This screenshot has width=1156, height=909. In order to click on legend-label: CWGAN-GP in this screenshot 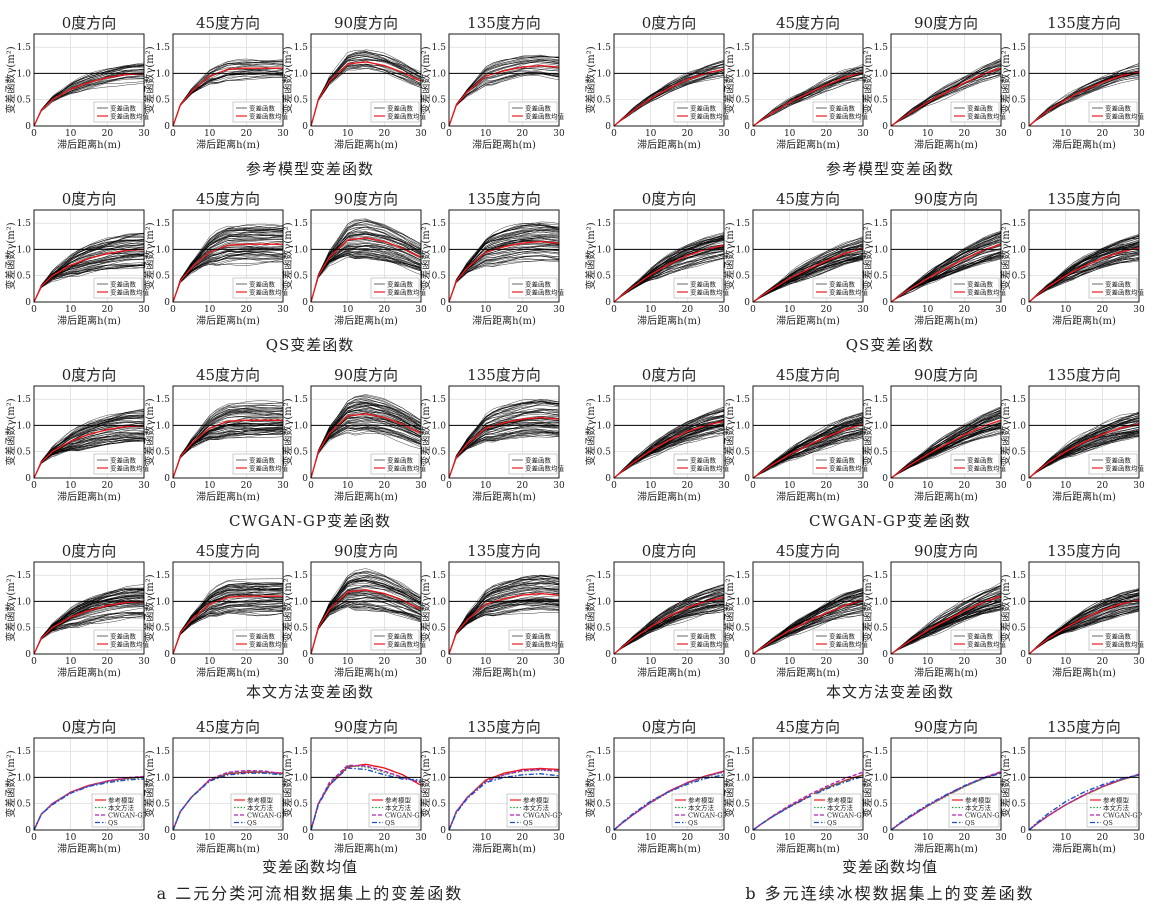, I will do `click(985, 815)`.